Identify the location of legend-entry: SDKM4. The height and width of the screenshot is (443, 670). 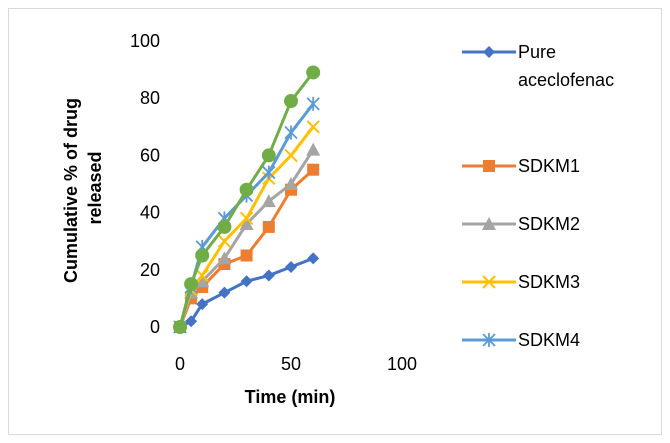
(521, 340).